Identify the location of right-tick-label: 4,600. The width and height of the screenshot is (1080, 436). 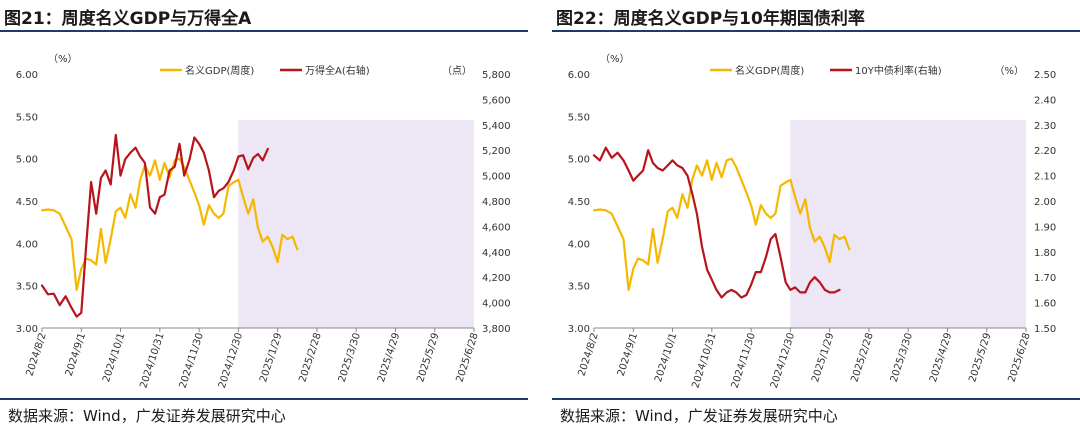
(496, 227).